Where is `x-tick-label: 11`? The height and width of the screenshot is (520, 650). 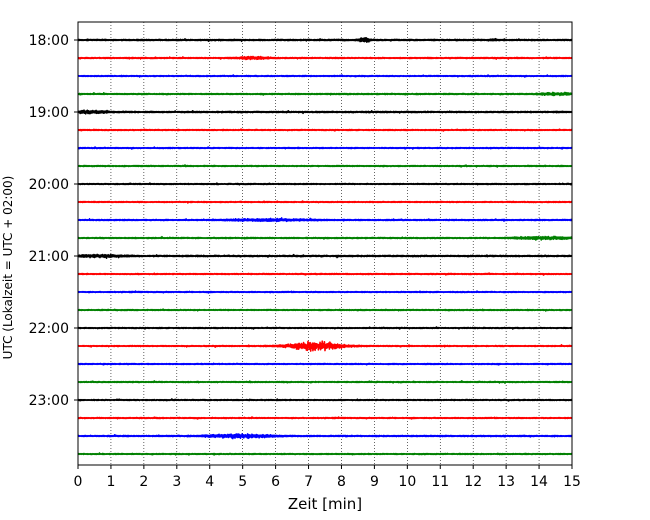
x-tick-label: 11 is located at coordinates (440, 482).